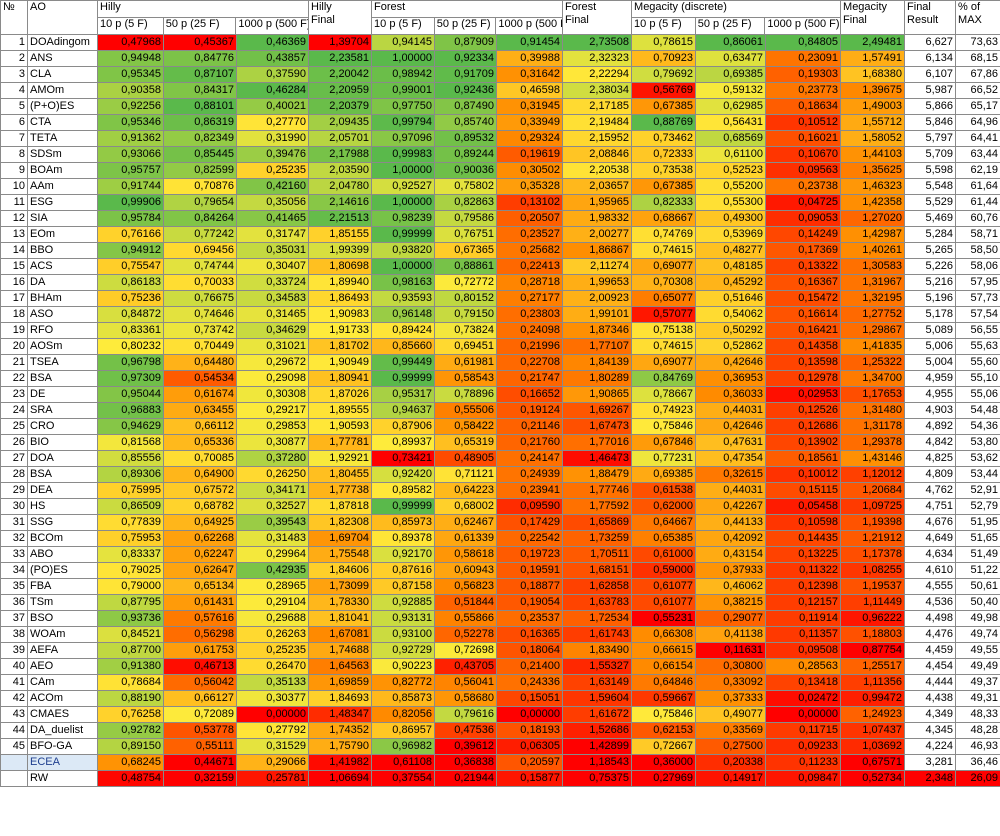  I want to click on value-cell: 0,56769, so click(664, 90).